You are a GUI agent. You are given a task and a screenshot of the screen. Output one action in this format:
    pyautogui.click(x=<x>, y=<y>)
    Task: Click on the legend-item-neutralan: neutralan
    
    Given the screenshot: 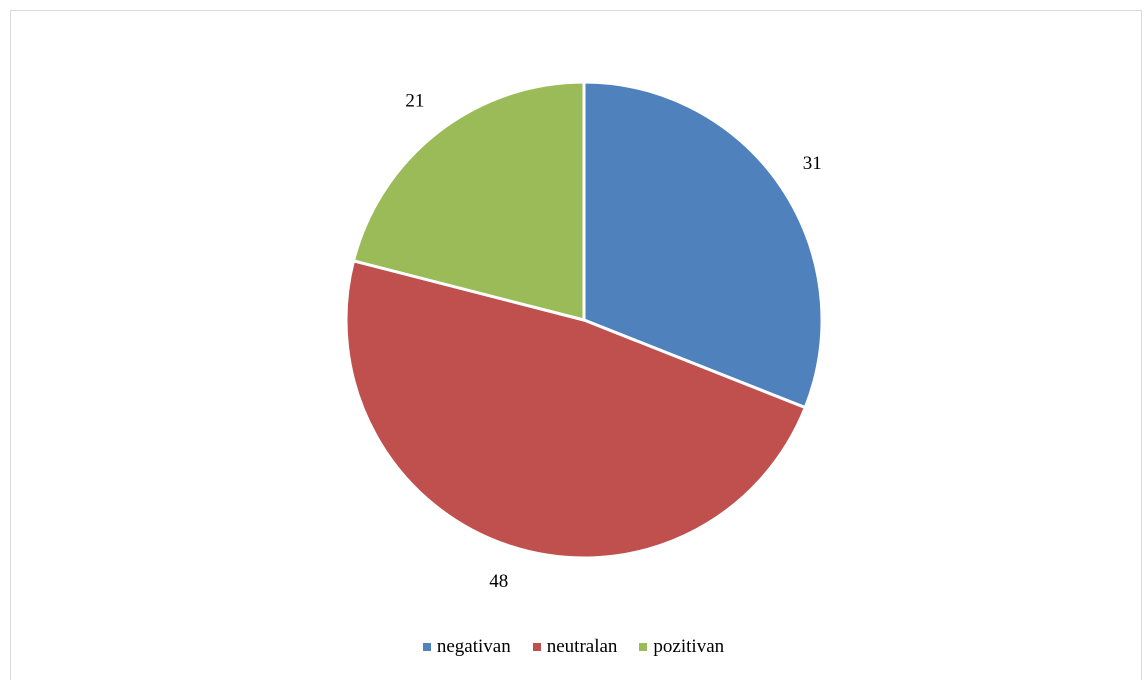 What is the action you would take?
    pyautogui.click(x=575, y=647)
    